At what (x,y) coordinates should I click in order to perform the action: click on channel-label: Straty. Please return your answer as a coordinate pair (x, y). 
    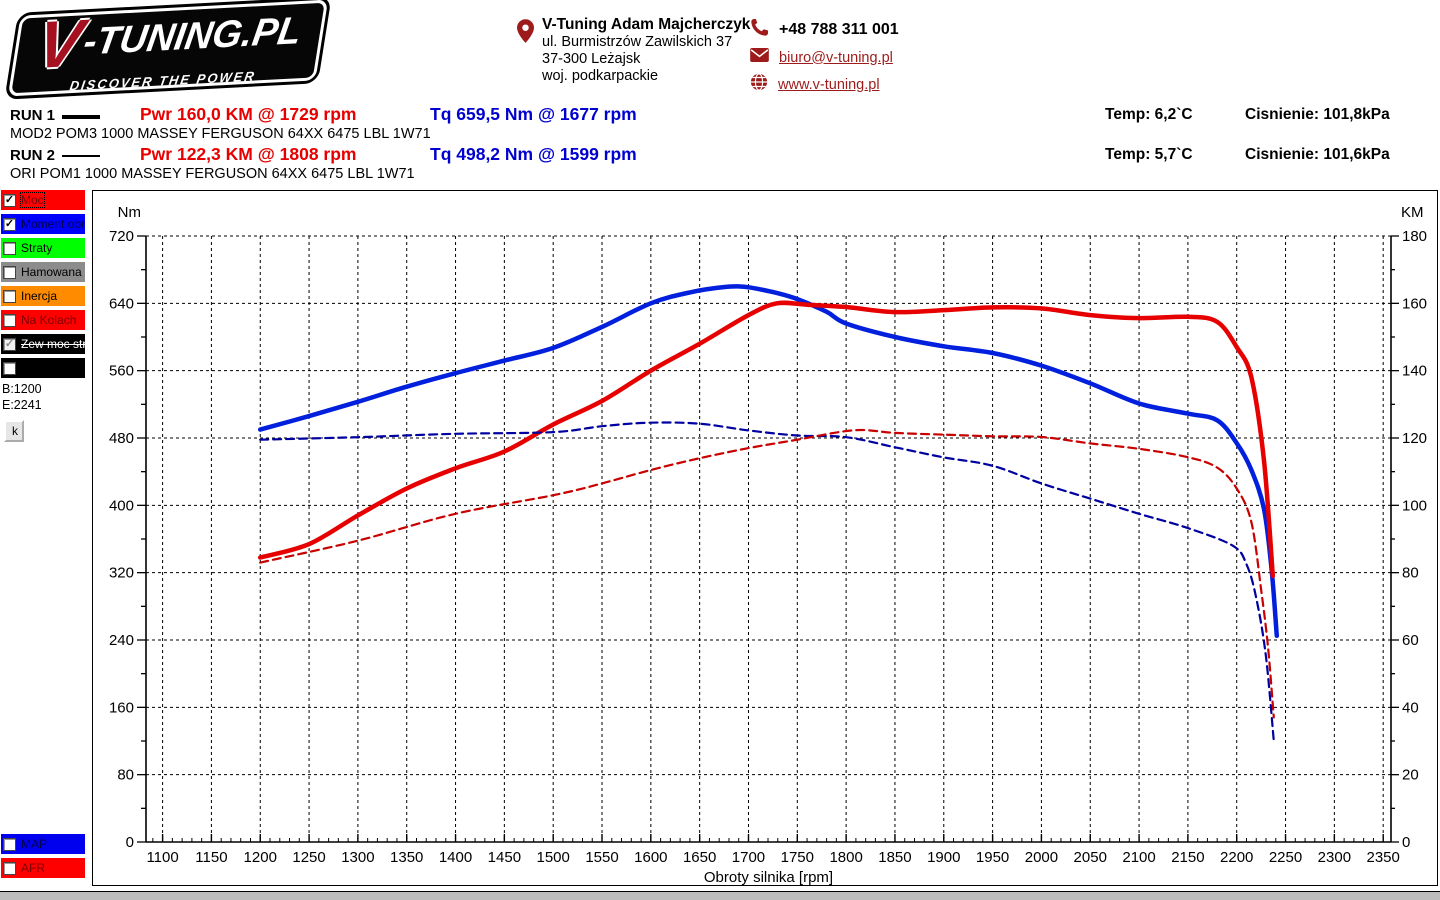
    Looking at the image, I should click on (37, 248).